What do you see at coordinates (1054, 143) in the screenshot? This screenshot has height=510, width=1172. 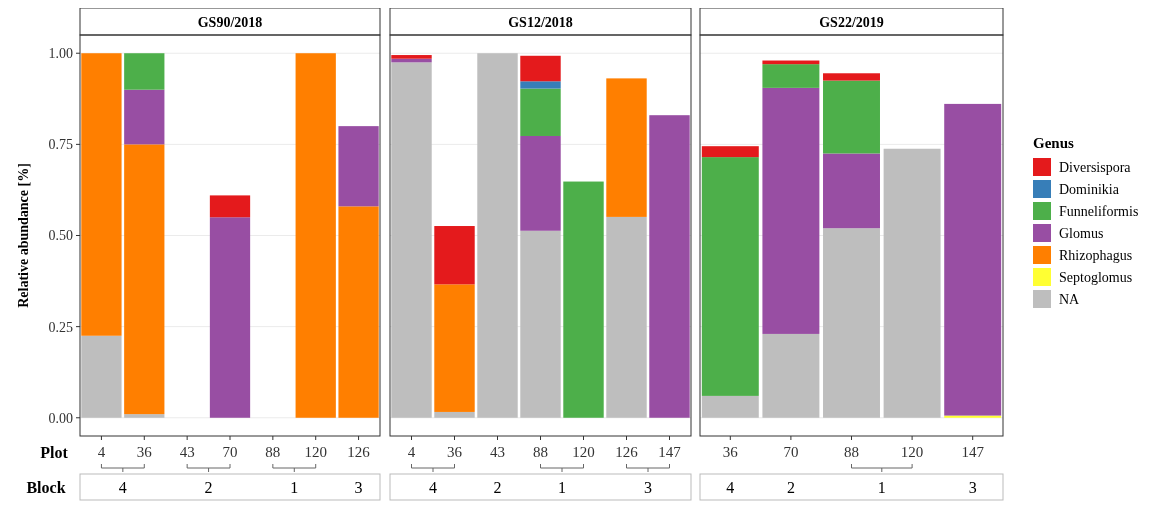 I see `legend-title: Genus` at bounding box center [1054, 143].